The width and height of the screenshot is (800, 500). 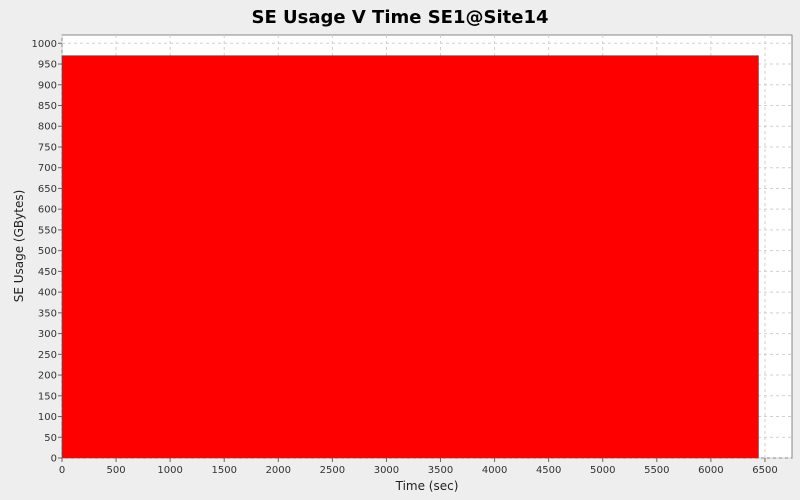 What do you see at coordinates (47, 230) in the screenshot?
I see `y-tick-label: 550` at bounding box center [47, 230].